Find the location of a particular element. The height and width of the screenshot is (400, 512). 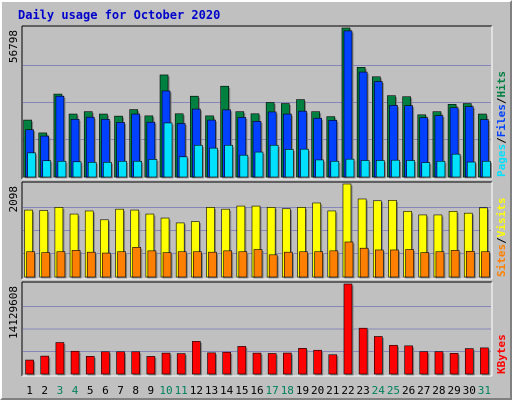

x-tick-label: 22 is located at coordinates (347, 390).